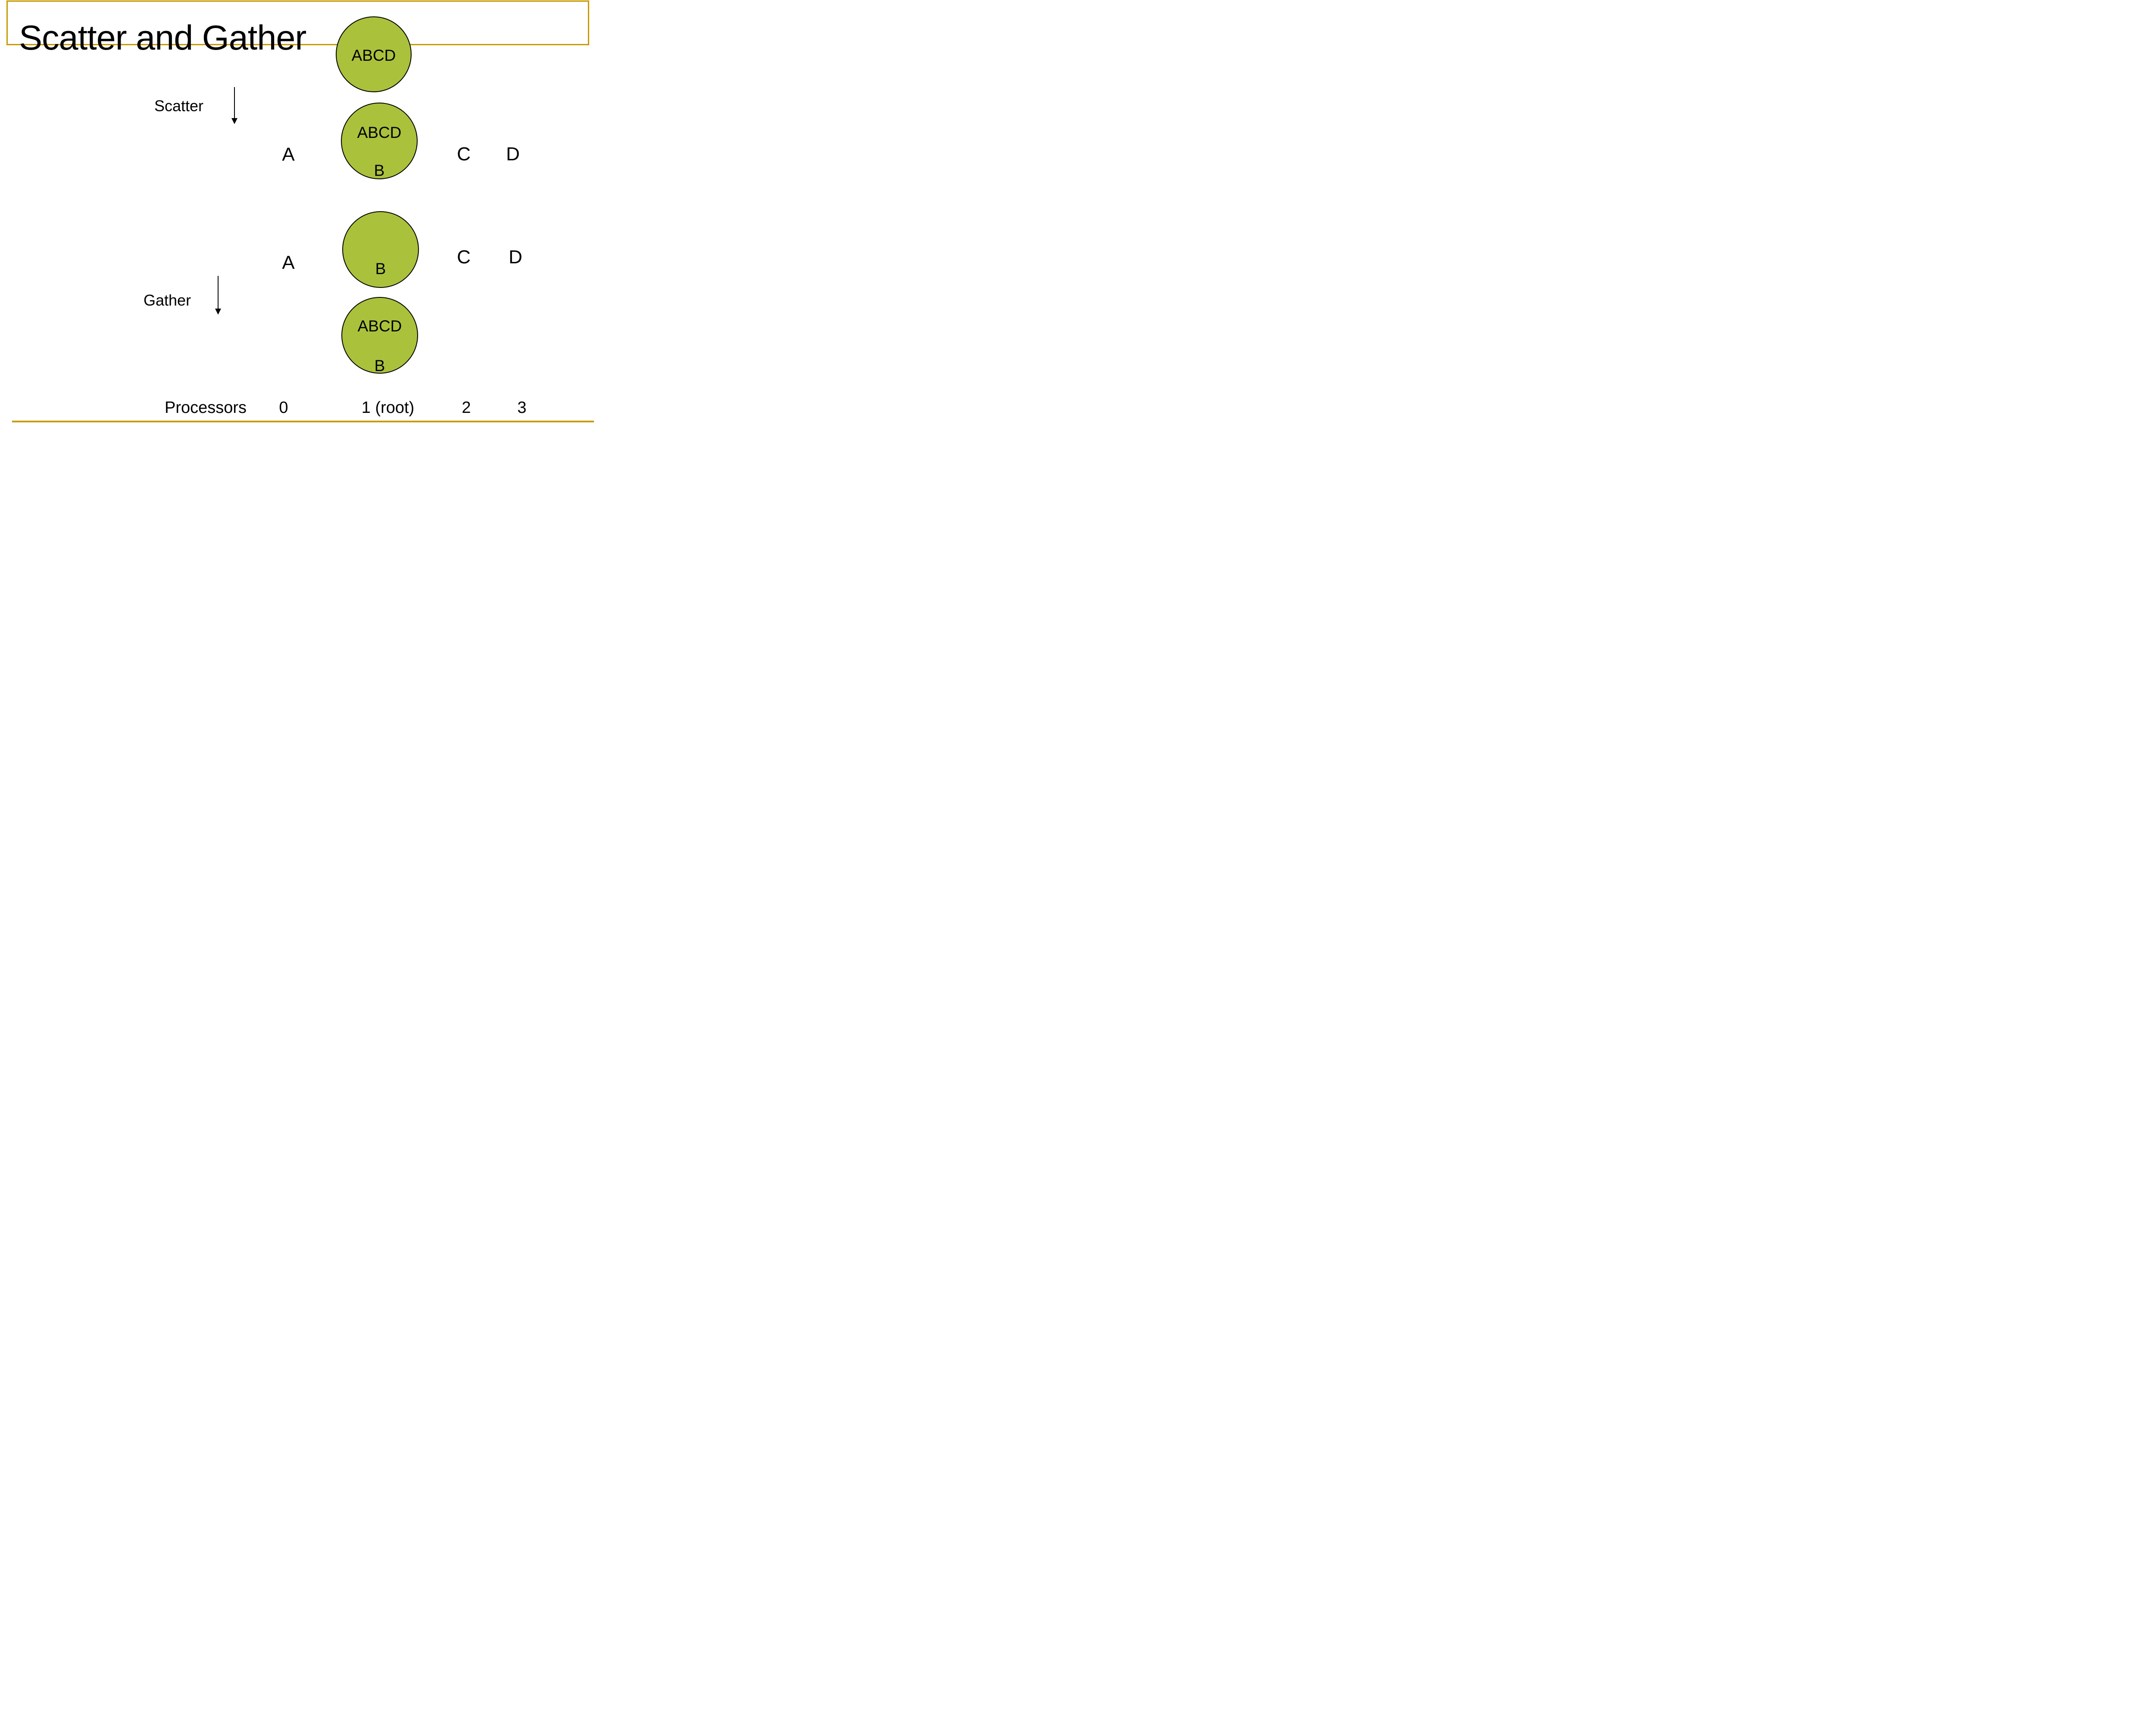 Image resolution: width=2155 pixels, height=1736 pixels. I want to click on circle-after-scatter: ABCD B, so click(379, 141).